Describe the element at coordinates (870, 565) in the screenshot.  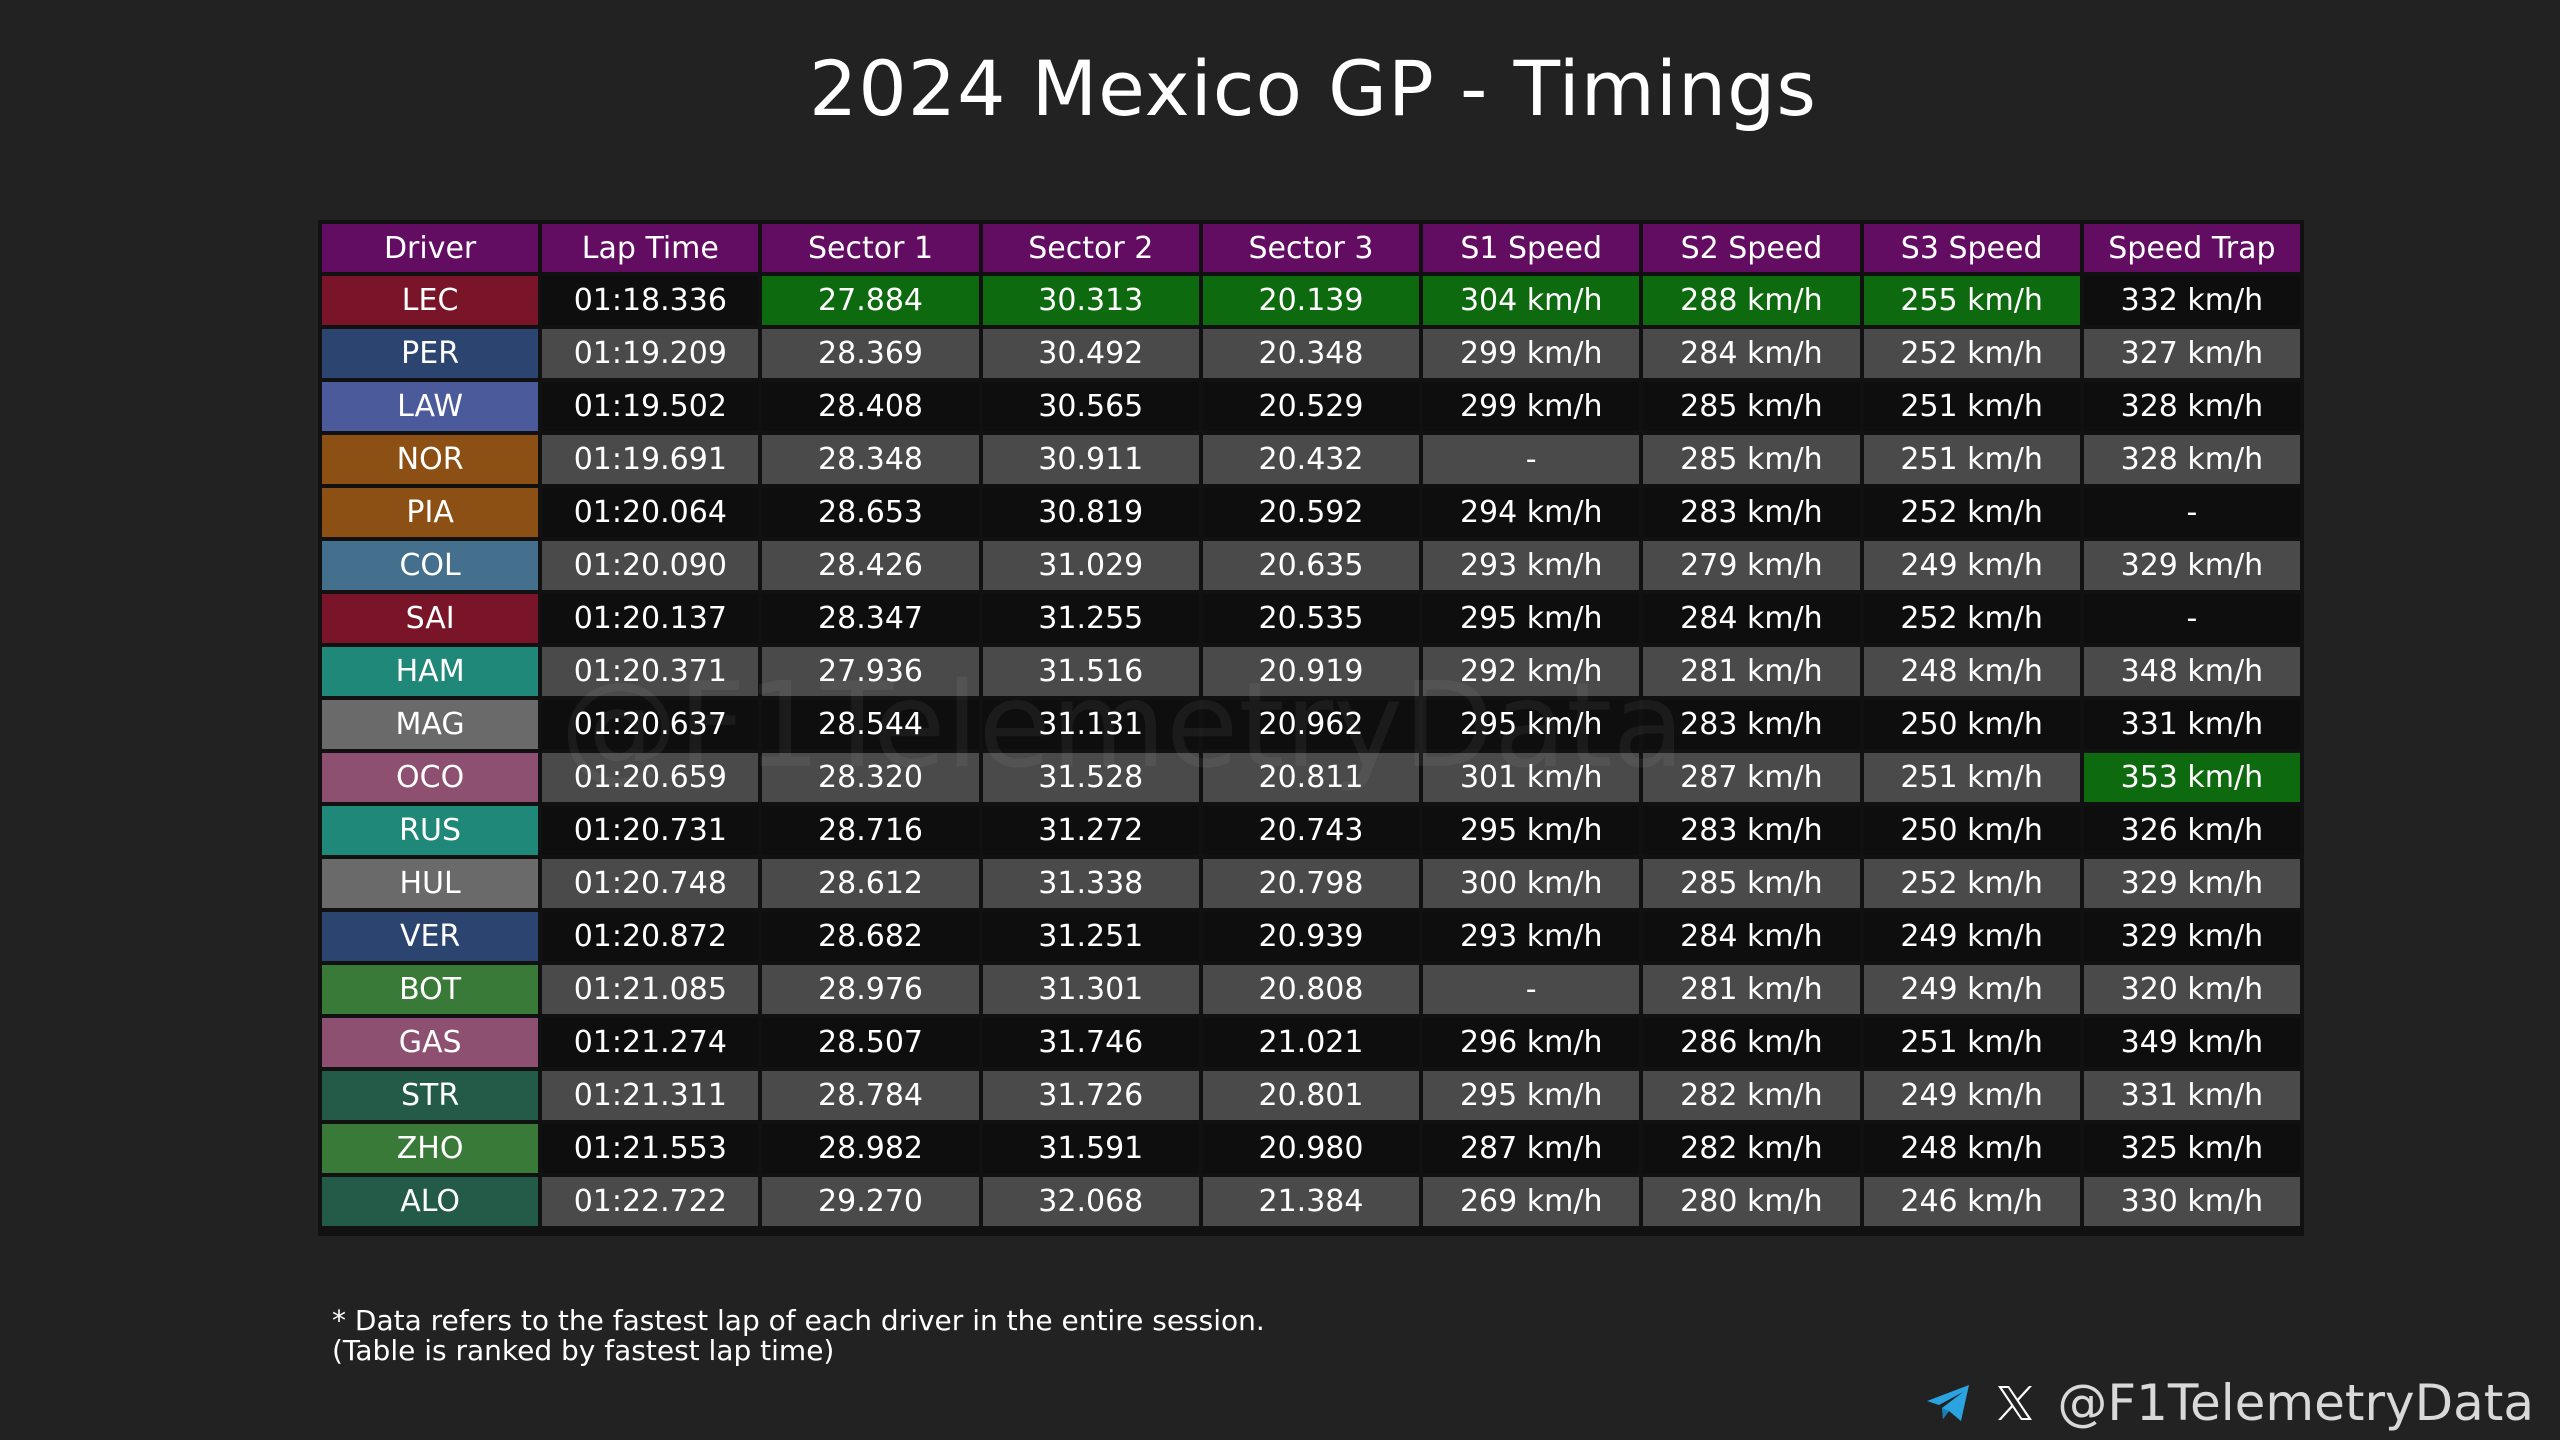
I see `cell-sector-1: 28.426` at that location.